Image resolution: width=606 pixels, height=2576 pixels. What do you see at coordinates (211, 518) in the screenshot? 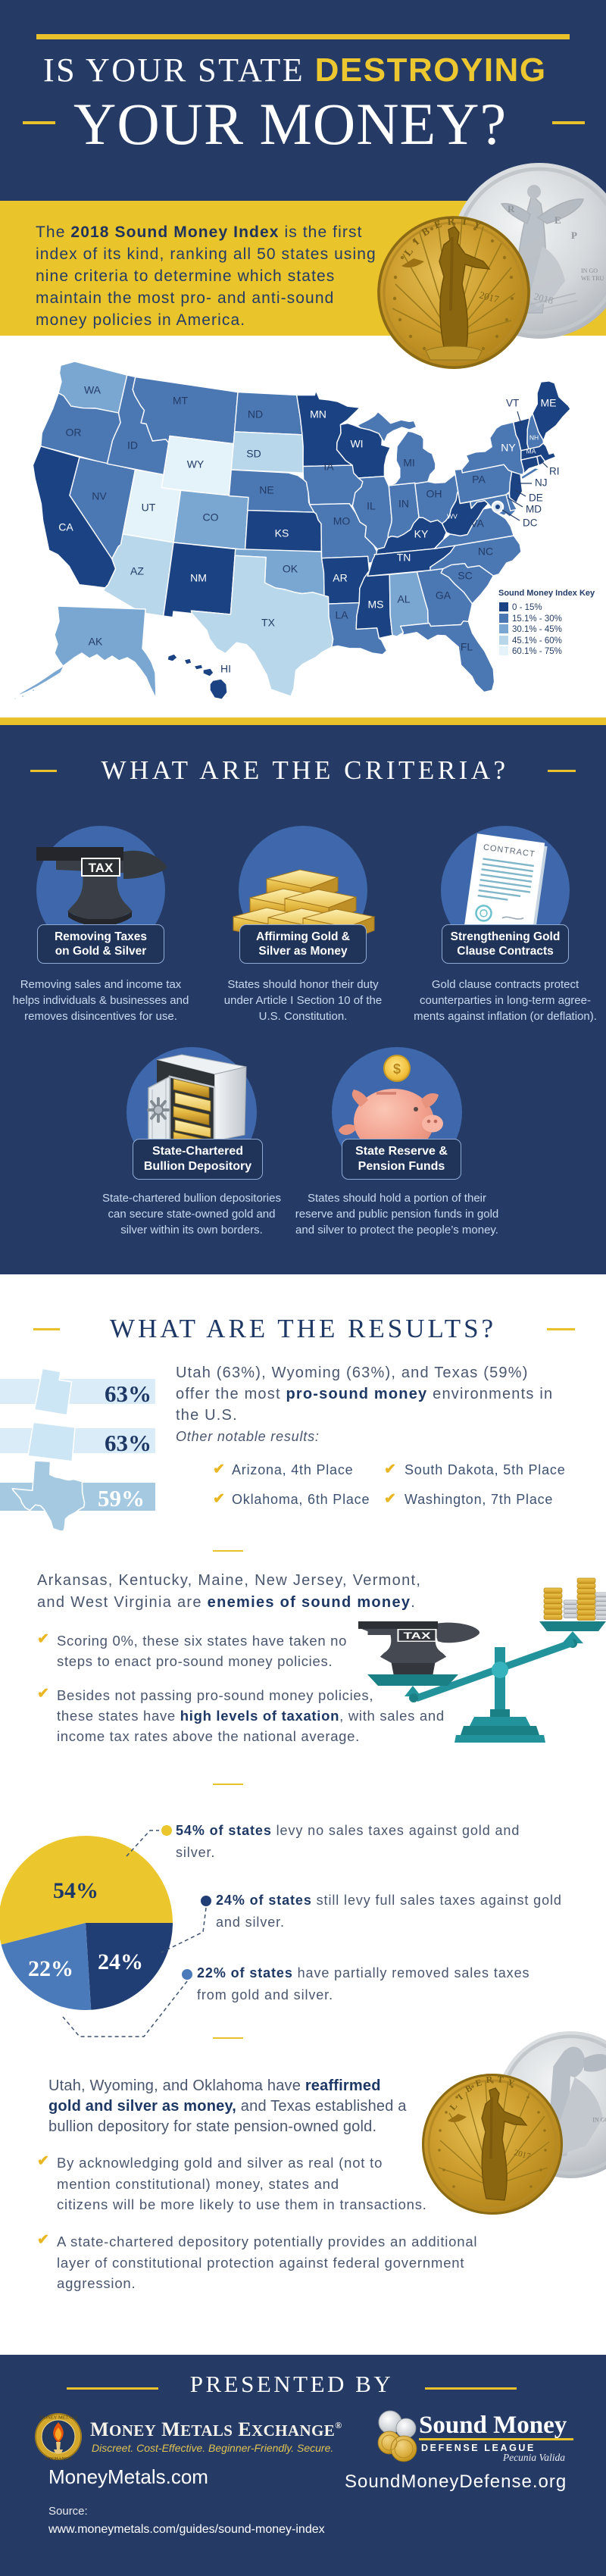
I see `svg-text: CO` at bounding box center [211, 518].